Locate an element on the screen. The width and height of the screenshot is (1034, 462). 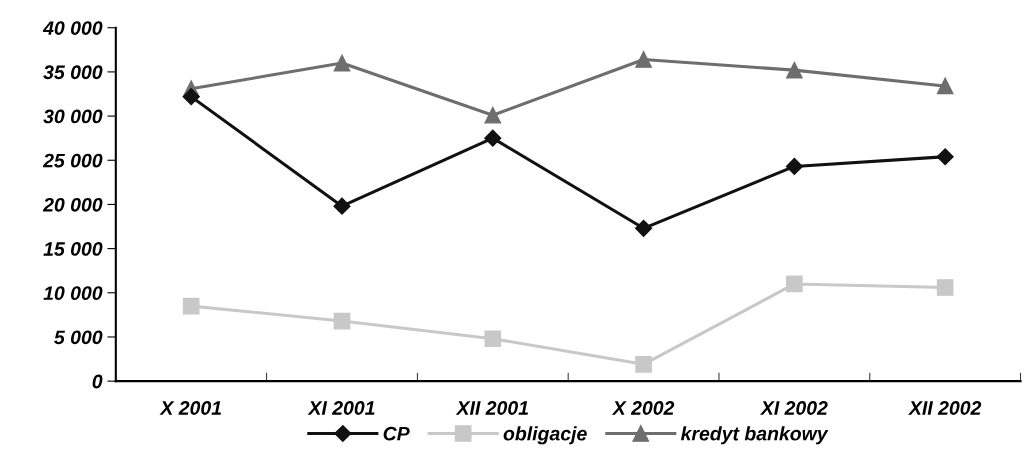
y-tick-label: 5 000 is located at coordinates (78, 337).